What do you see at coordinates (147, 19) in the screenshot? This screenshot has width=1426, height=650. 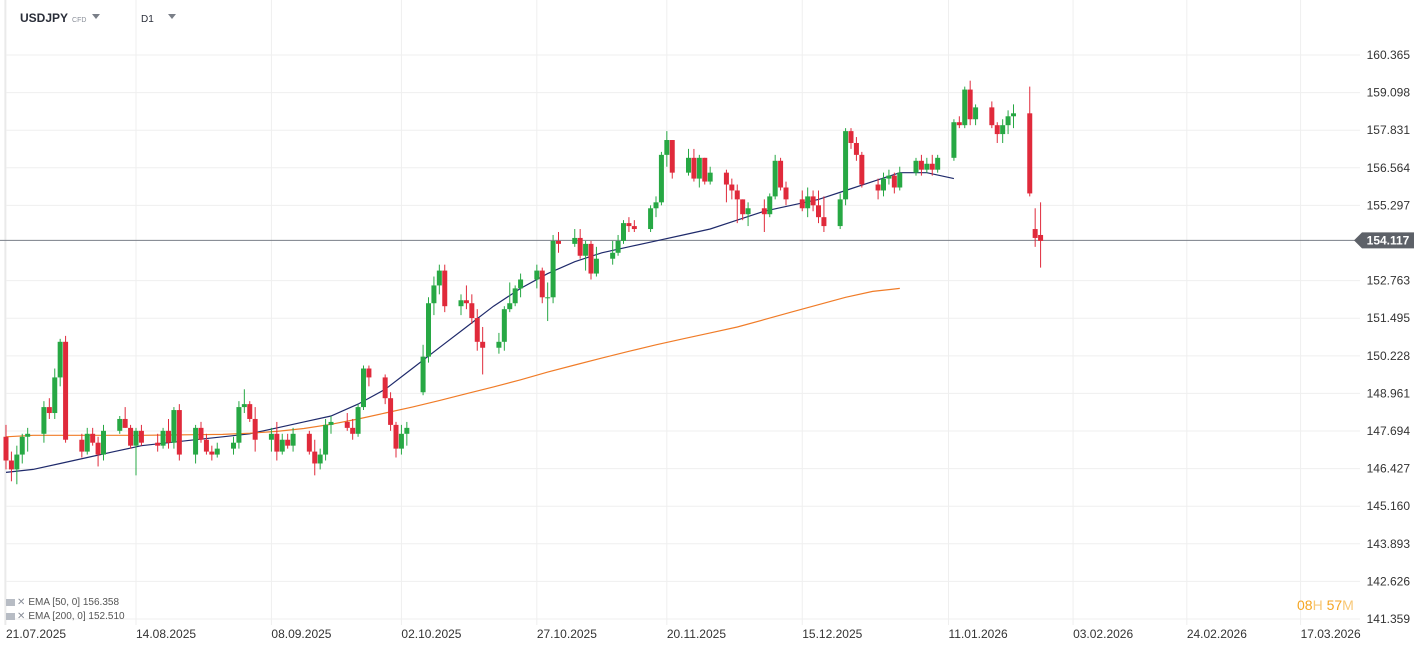 I see `timeframe-selector: D1` at bounding box center [147, 19].